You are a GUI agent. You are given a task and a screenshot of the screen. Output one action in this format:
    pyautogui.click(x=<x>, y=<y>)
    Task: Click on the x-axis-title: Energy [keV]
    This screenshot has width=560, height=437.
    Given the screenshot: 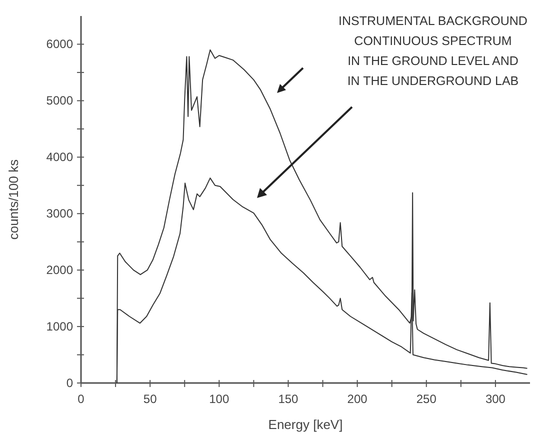 What is the action you would take?
    pyautogui.click(x=305, y=424)
    